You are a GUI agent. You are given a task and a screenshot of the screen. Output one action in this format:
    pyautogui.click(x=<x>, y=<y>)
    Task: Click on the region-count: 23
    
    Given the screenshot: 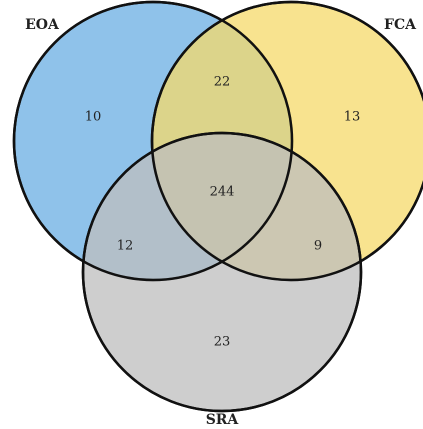 What is the action you would take?
    pyautogui.click(x=222, y=342)
    